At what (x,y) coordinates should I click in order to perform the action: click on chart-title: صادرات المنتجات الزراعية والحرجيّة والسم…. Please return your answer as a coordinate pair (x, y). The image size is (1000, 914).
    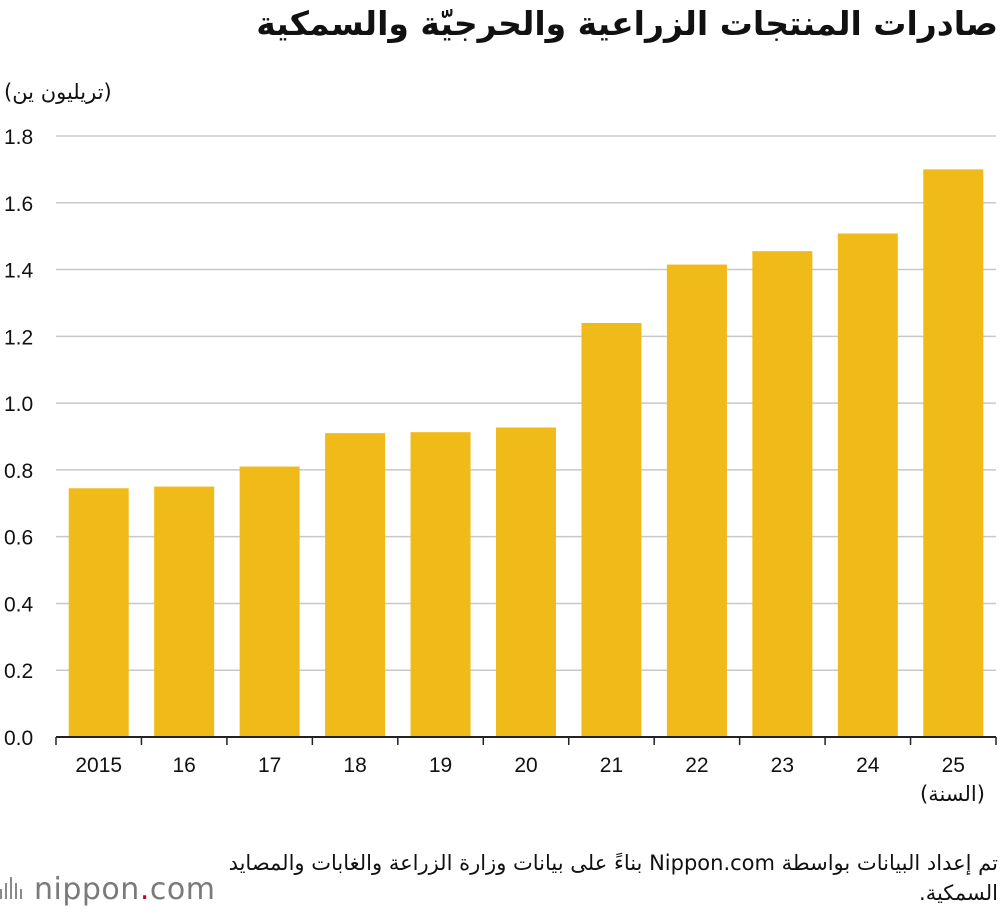
    Looking at the image, I should click on (627, 23).